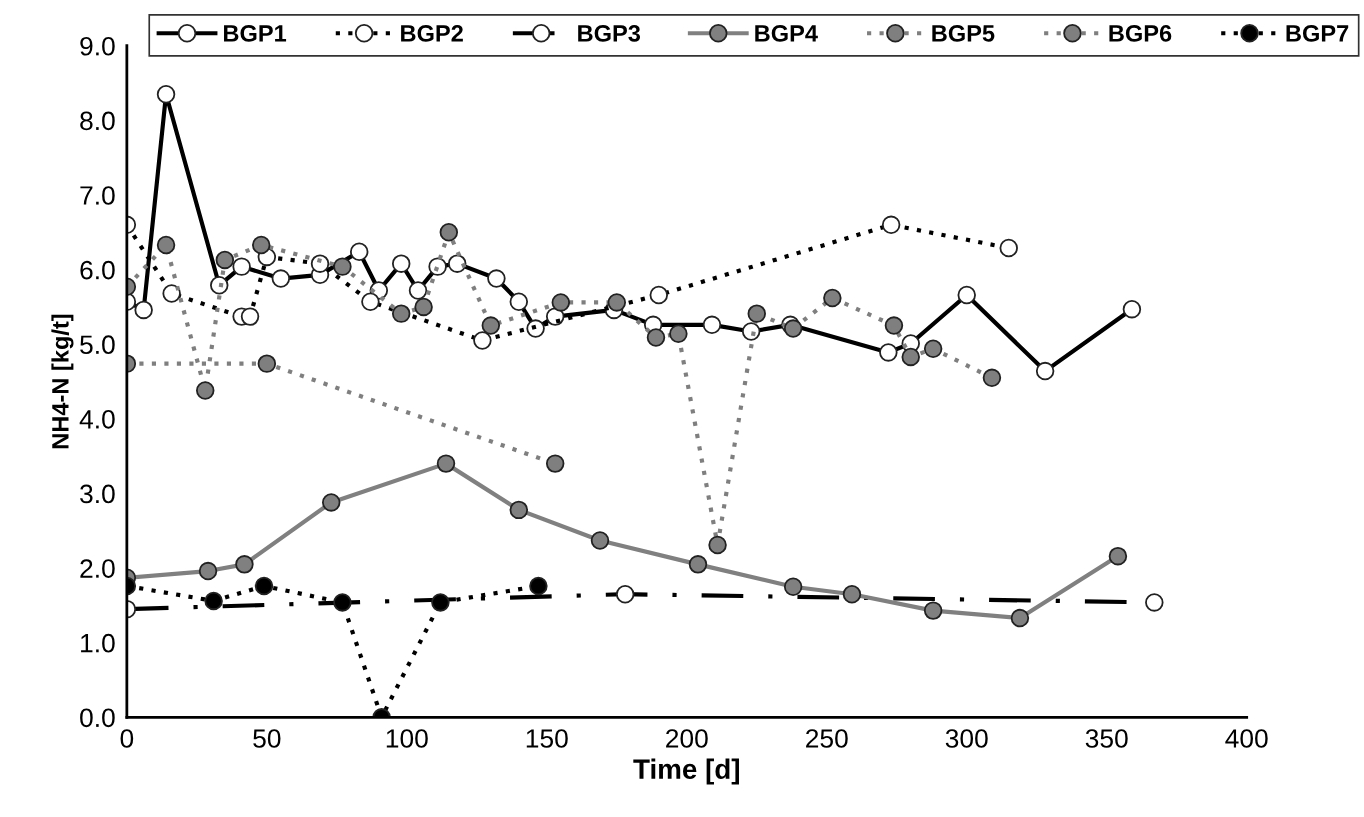  I want to click on y-tick-label: 5.0, so click(97, 345).